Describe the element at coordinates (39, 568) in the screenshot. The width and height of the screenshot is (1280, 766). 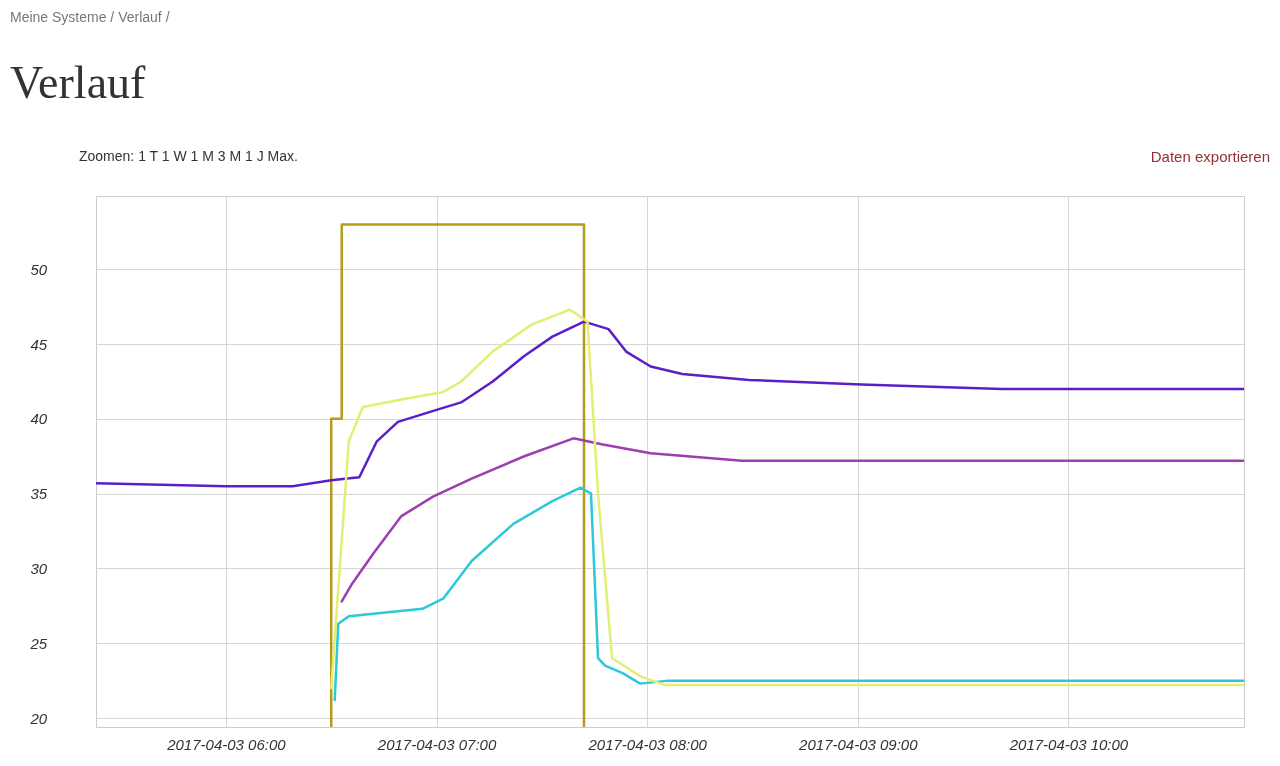
I see `y-tick-label: 30` at that location.